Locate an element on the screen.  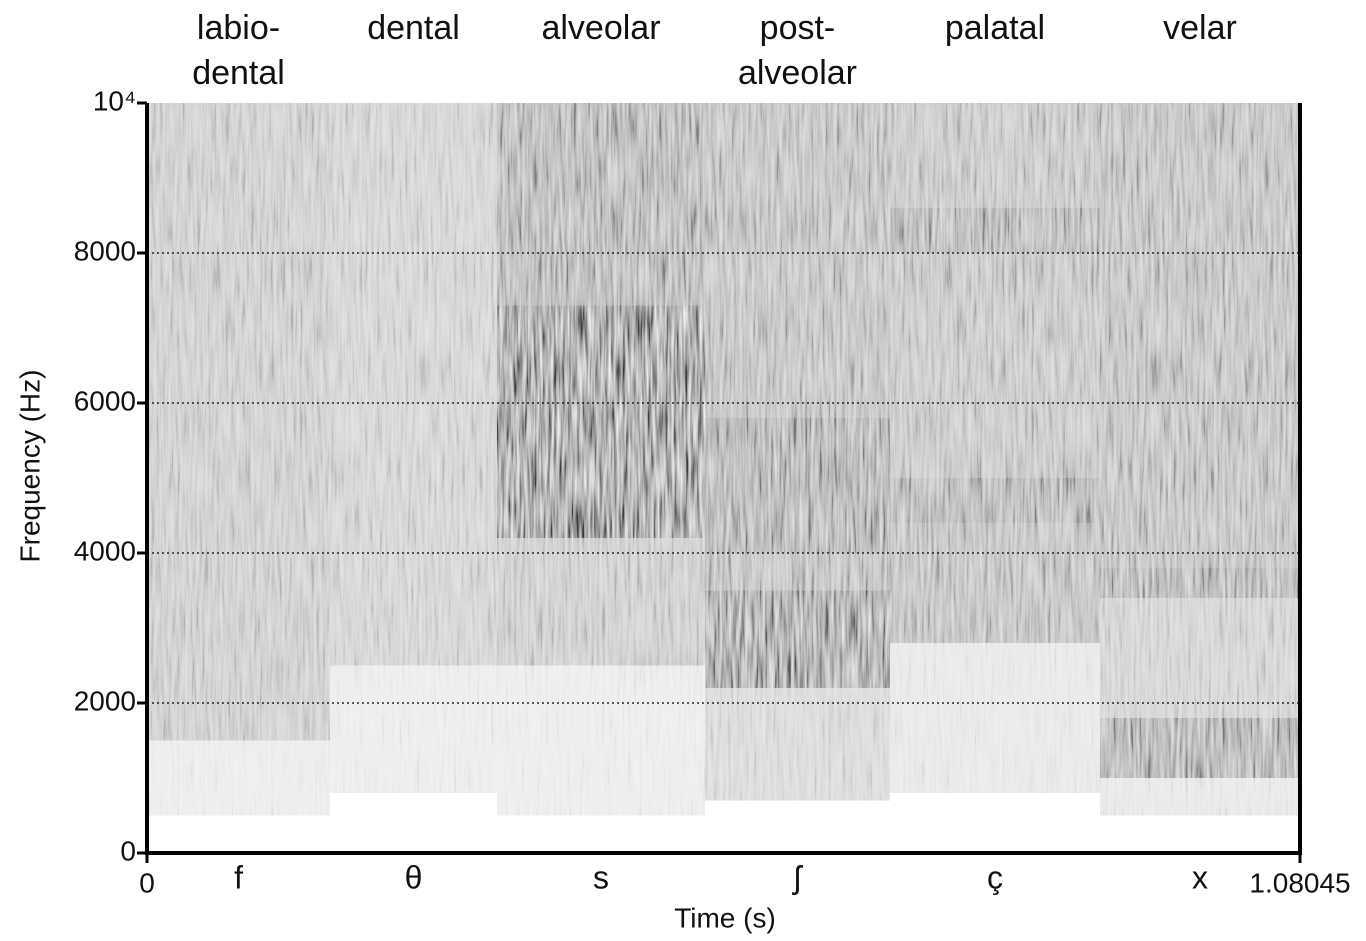
y-tick-label: 4000 is located at coordinates (105, 550).